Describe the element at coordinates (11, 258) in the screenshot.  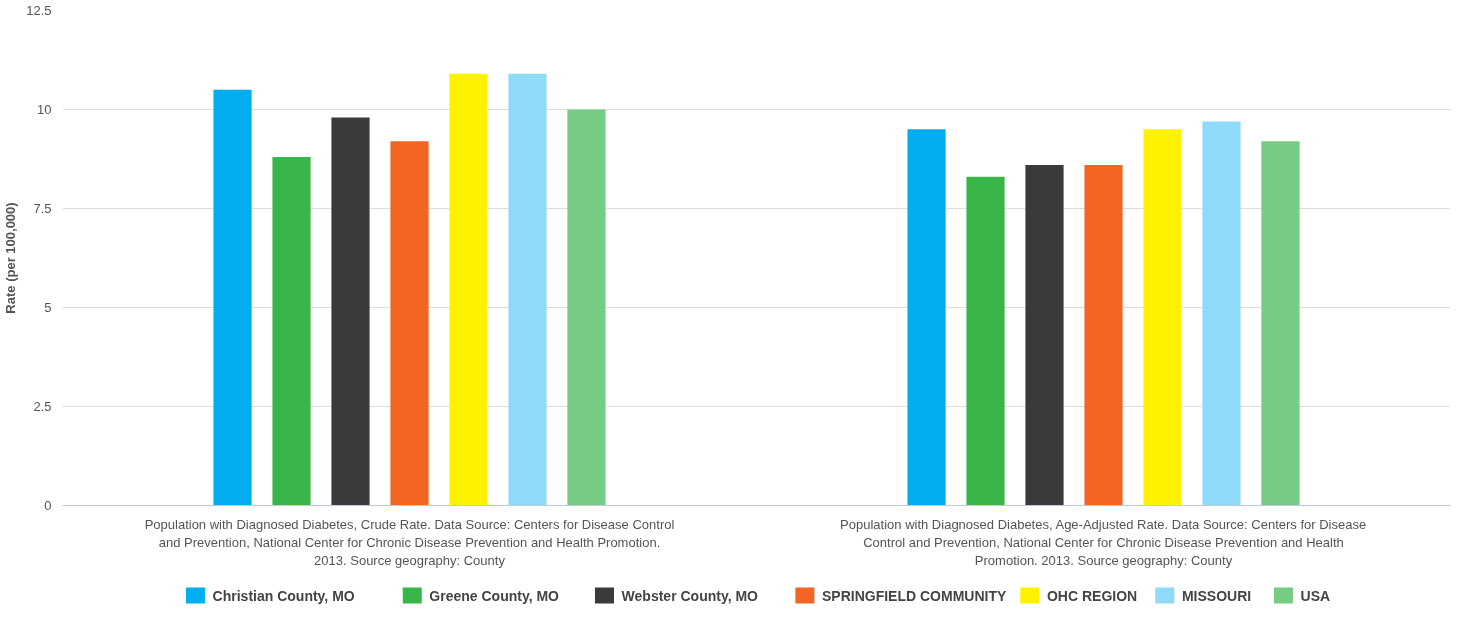
I see `y-axis-title: Rate (per 100,000)` at that location.